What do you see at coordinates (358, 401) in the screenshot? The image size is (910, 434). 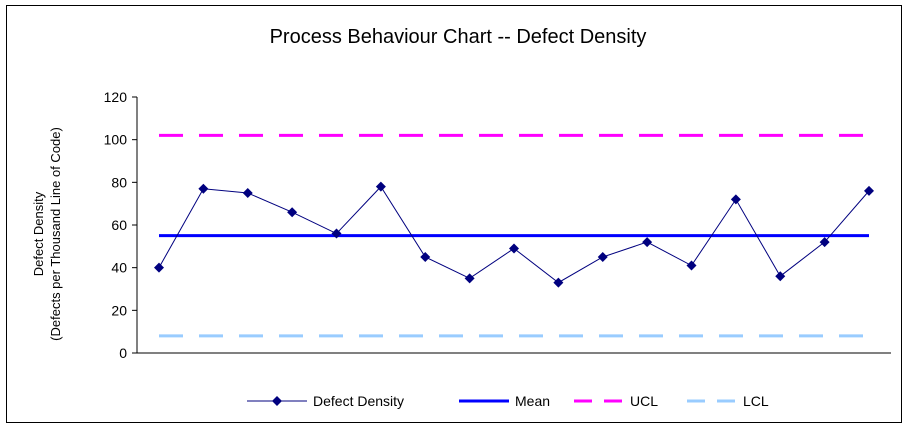 I see `legend-label: Defect Density` at bounding box center [358, 401].